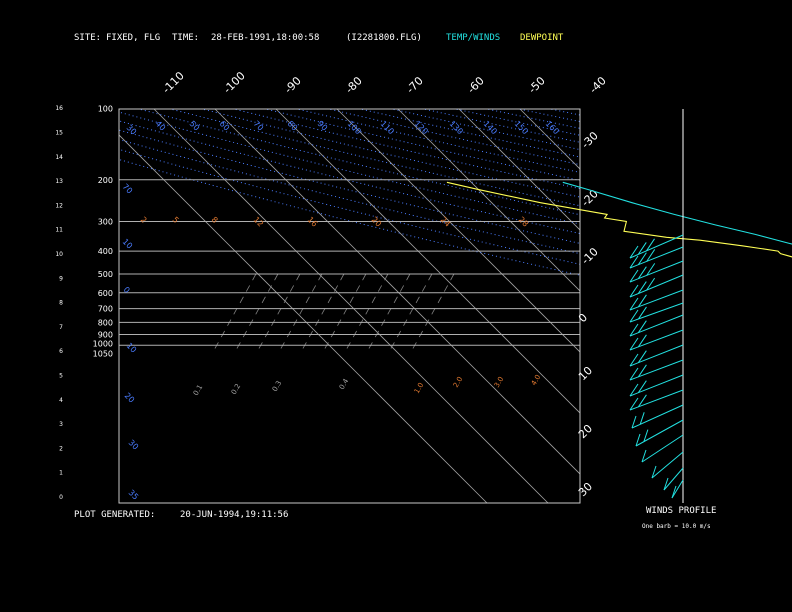  I want to click on isotherm-top-label: -110, so click(173, 82).